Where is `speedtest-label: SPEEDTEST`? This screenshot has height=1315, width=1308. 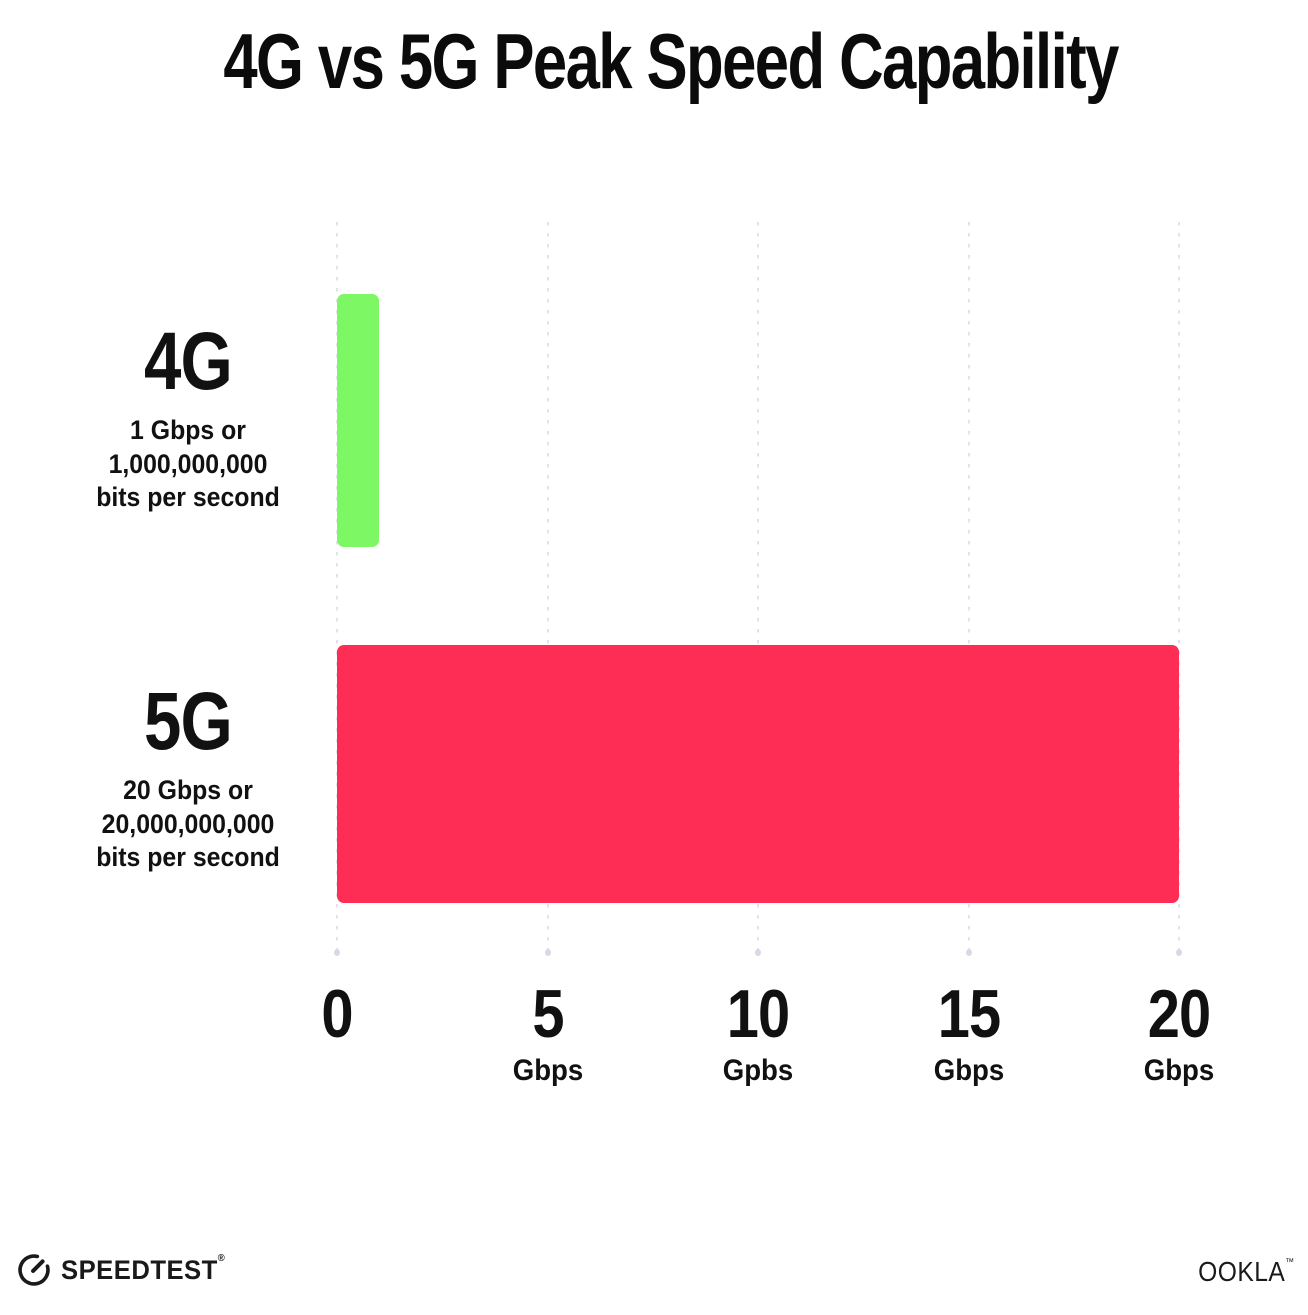 speedtest-label: SPEEDTEST is located at coordinates (139, 1270).